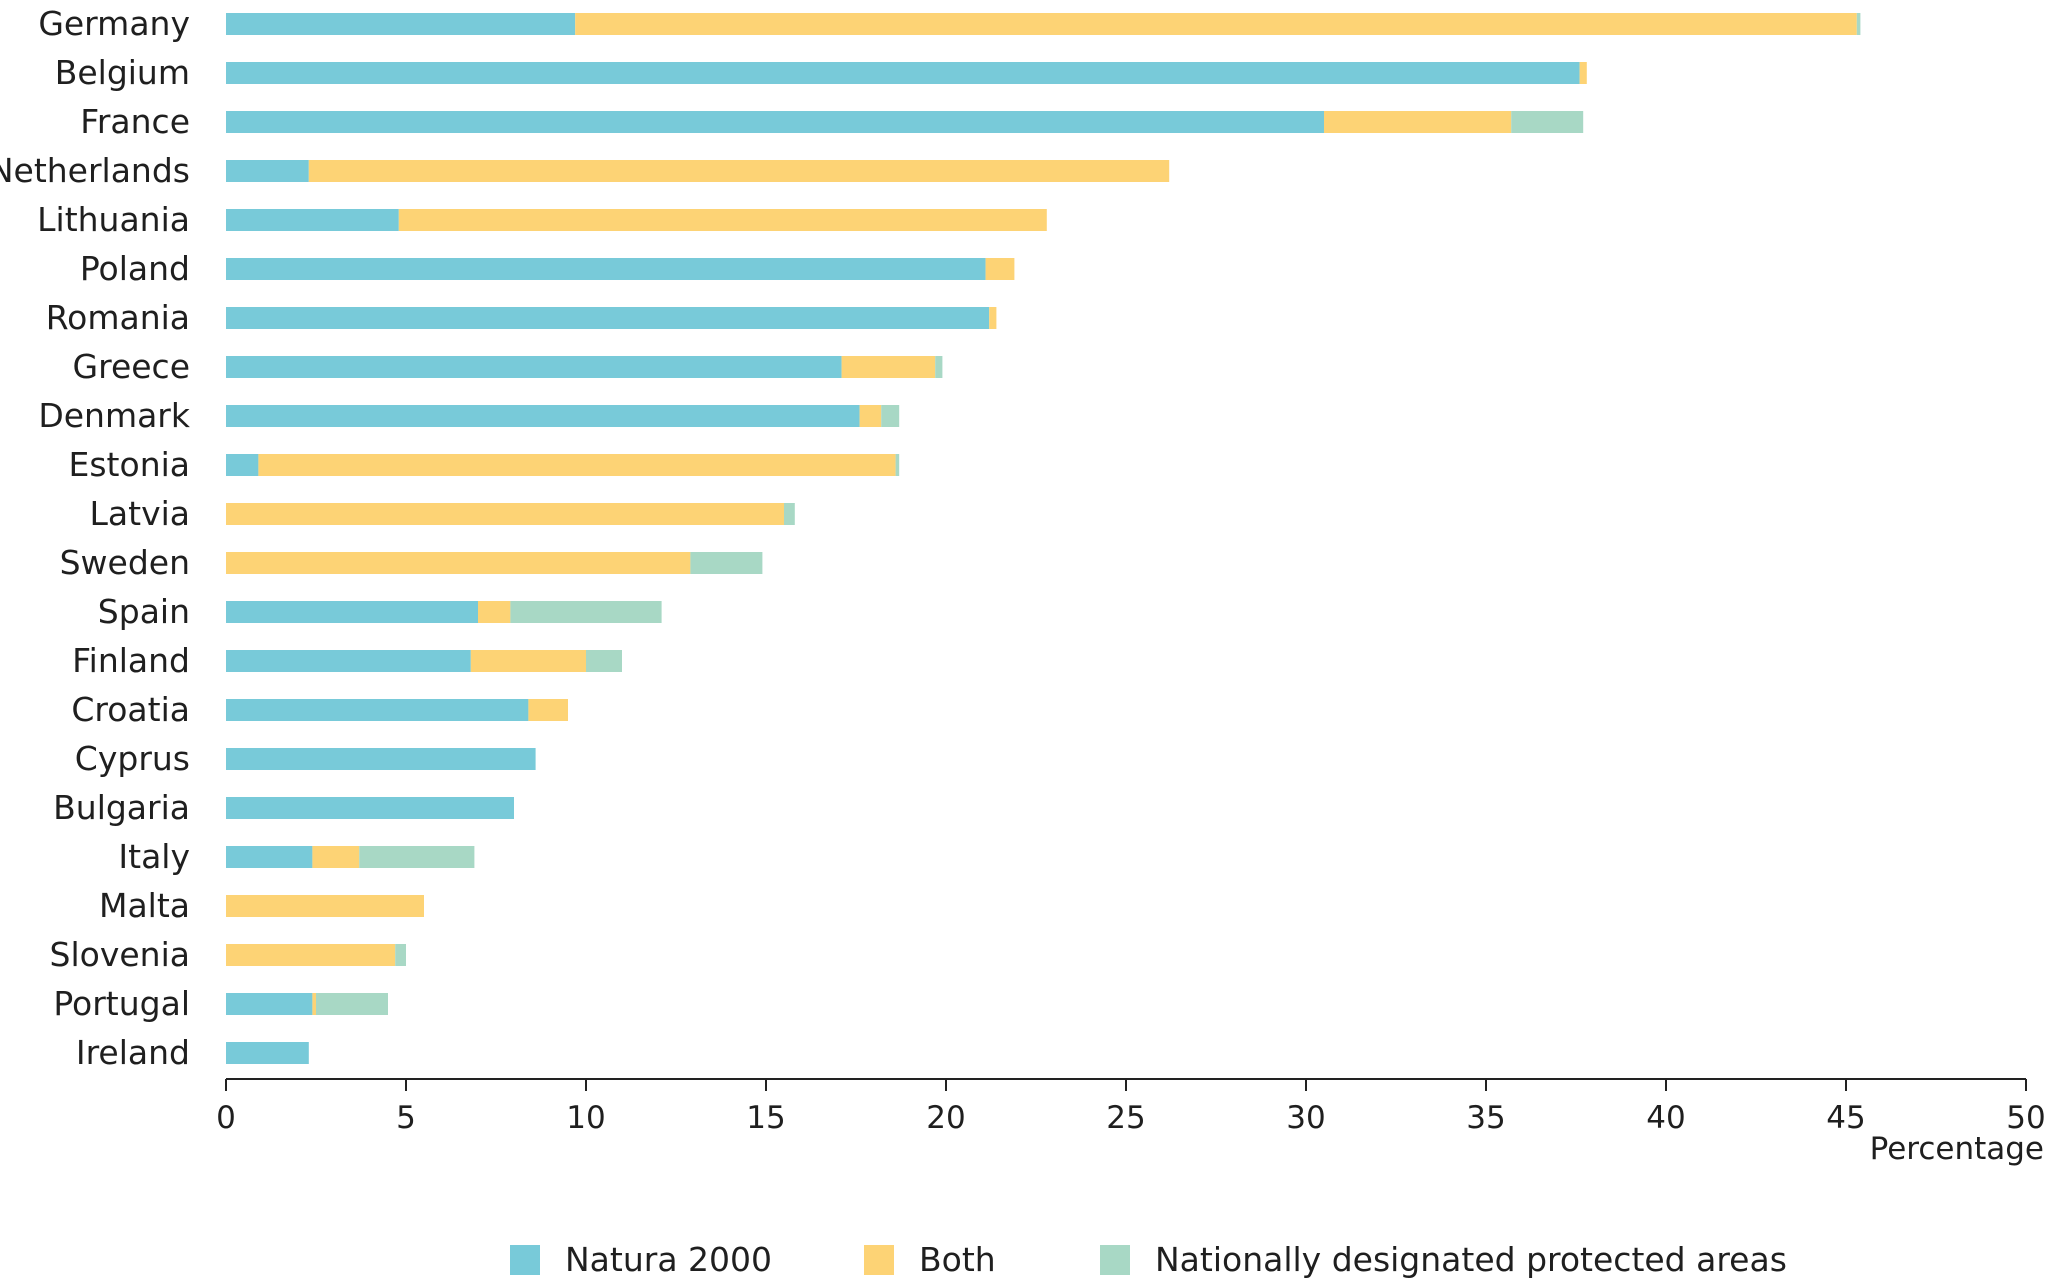  What do you see at coordinates (144, 611) in the screenshot?
I see `category-label-spain: Spain` at bounding box center [144, 611].